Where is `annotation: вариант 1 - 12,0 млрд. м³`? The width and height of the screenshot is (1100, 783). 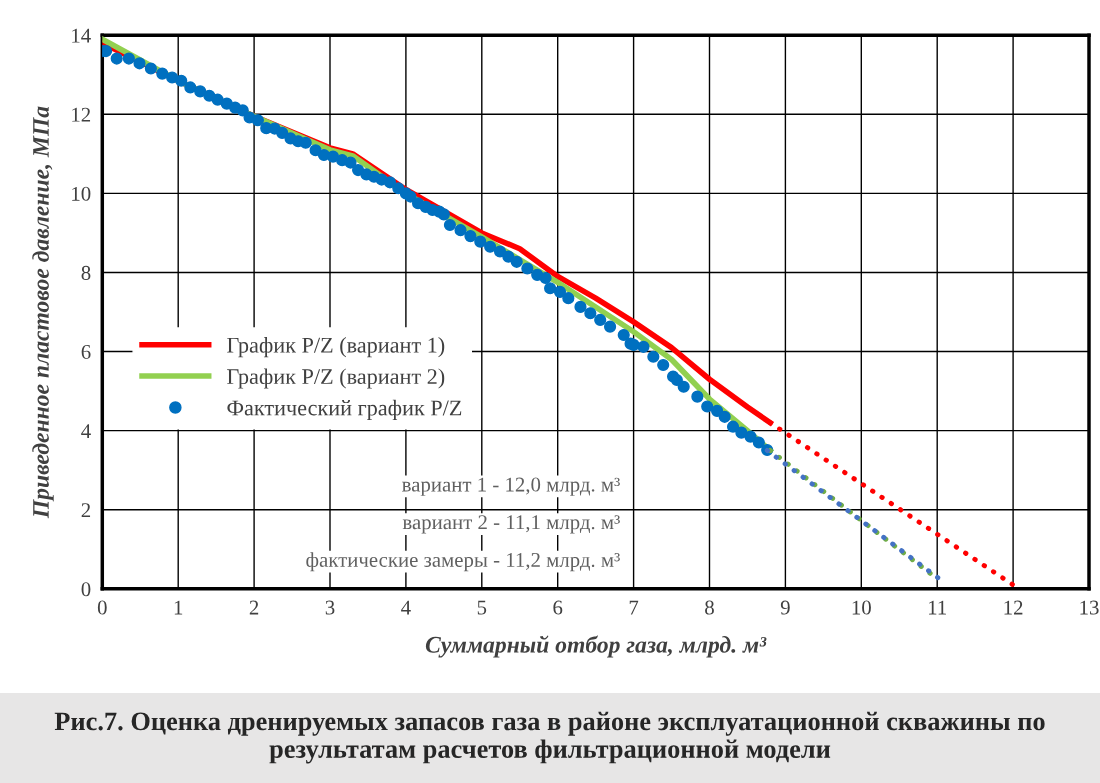 annotation: вариант 1 - 12,0 млрд. м³ is located at coordinates (511, 486).